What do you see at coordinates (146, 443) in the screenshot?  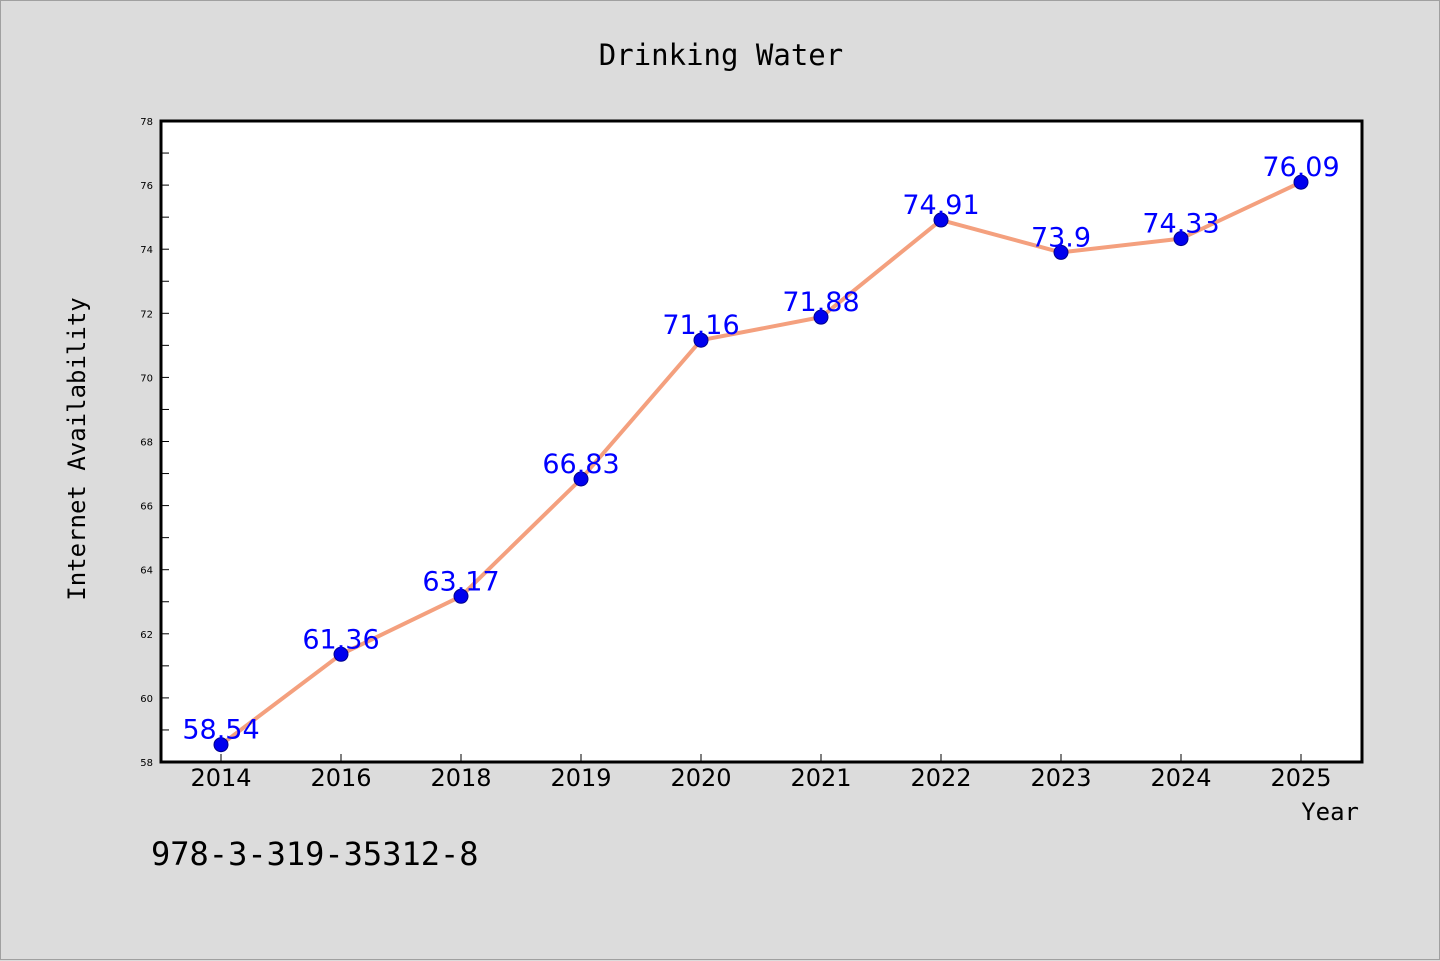 I see `y-tick-label: 68` at bounding box center [146, 443].